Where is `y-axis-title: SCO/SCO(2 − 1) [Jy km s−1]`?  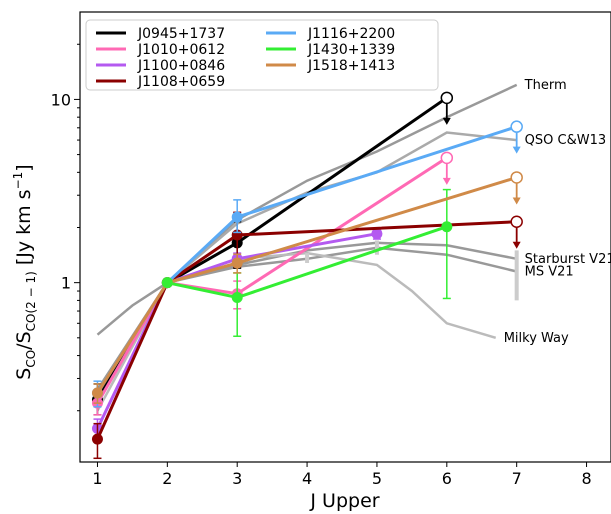
y-axis-title: SCO/SCO(2 − 1) [Jy km s−1] is located at coordinates (24, 271).